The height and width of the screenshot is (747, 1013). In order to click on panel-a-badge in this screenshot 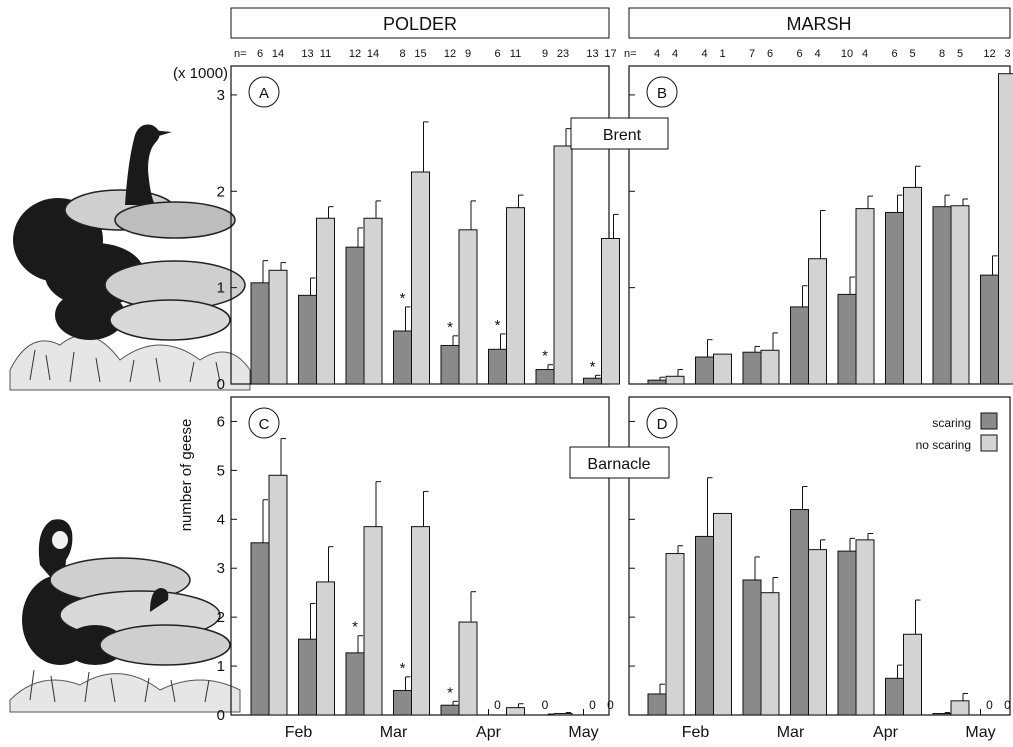, I will do `click(264, 92)`.